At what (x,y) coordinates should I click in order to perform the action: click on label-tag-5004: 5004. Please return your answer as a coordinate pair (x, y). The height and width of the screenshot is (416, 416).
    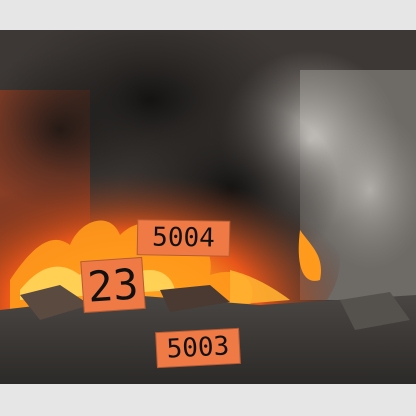
    Looking at the image, I should click on (183, 238).